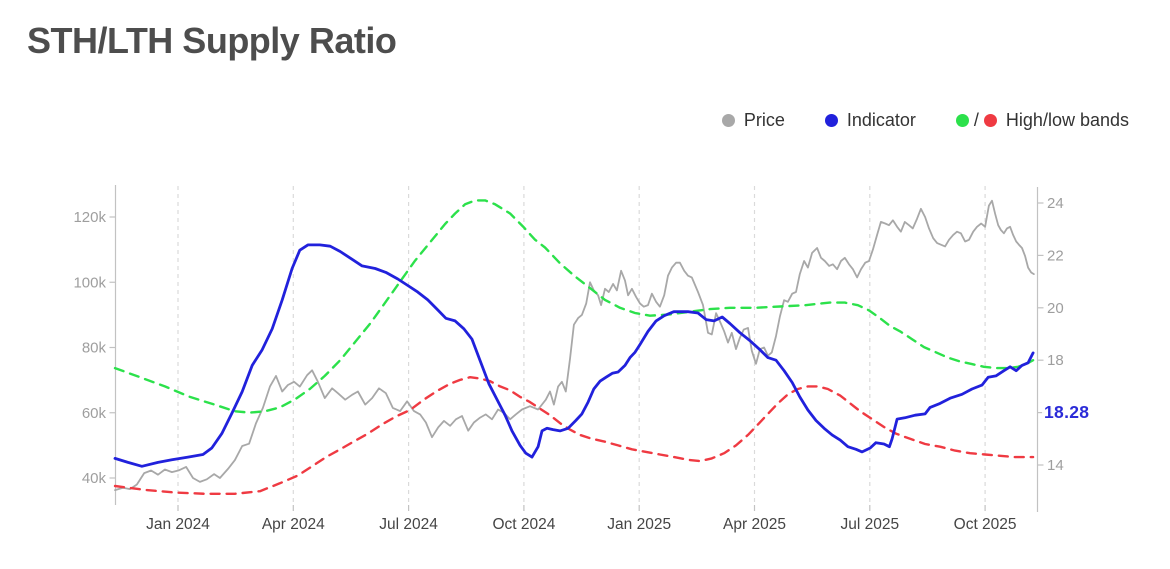  What do you see at coordinates (1055, 465) in the screenshot?
I see `right-axis-tick-label: 14` at bounding box center [1055, 465].